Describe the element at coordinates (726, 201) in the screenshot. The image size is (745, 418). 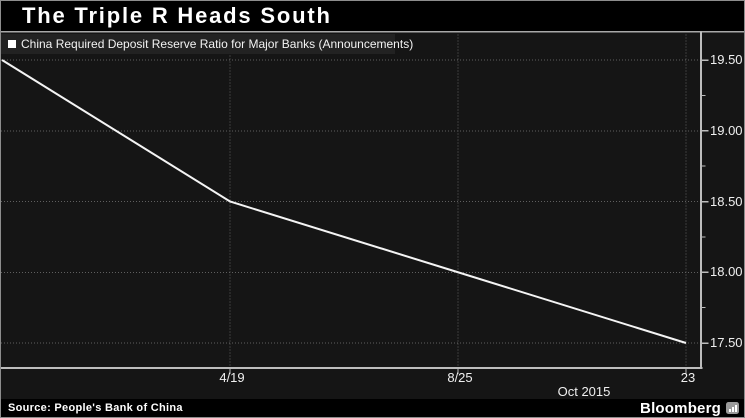
I see `y-axis-tick-label: 18.50` at that location.